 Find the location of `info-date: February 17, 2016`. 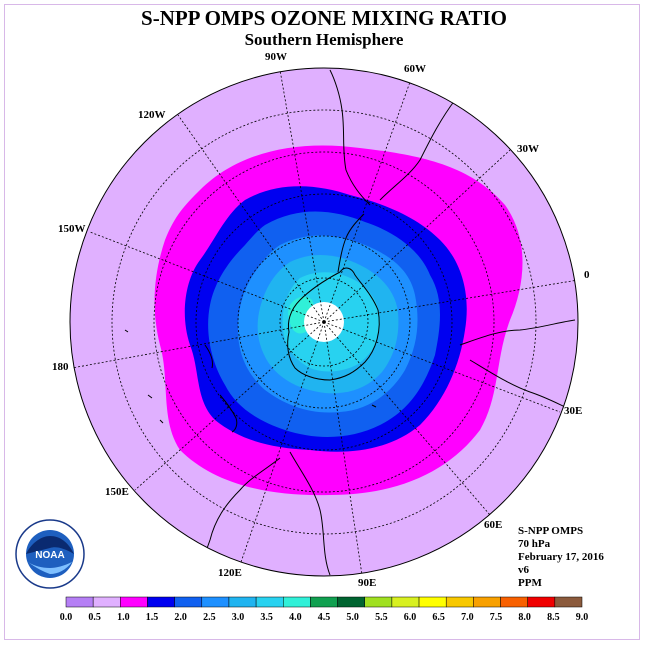

info-date: February 17, 2016 is located at coordinates (561, 557).